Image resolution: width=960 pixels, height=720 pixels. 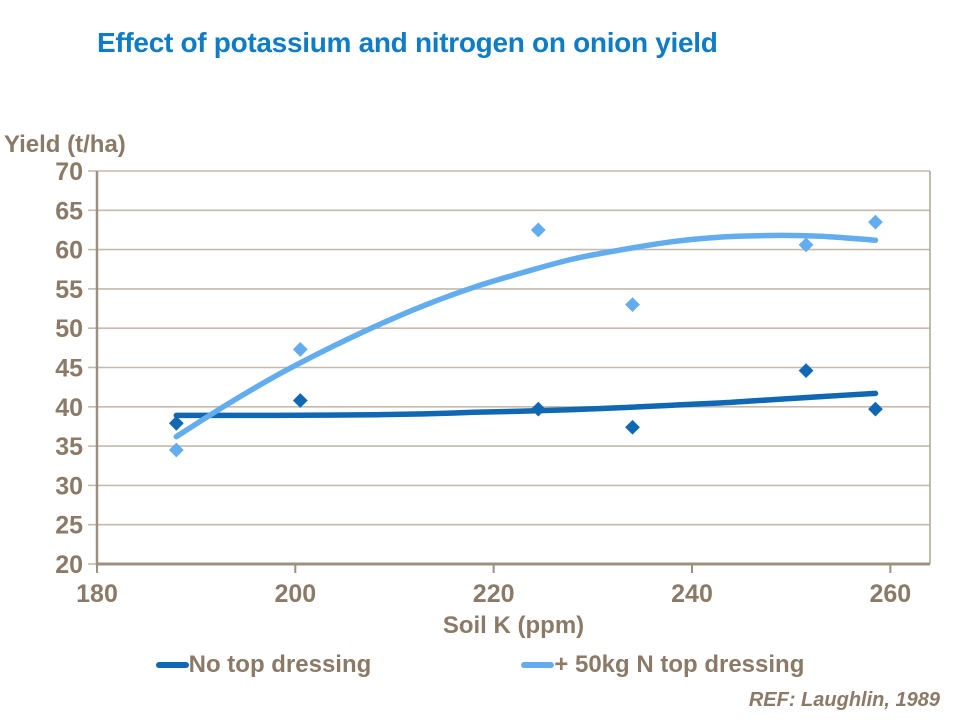 I want to click on x-axis-title: Soil K (ppm), so click(x=513, y=625).